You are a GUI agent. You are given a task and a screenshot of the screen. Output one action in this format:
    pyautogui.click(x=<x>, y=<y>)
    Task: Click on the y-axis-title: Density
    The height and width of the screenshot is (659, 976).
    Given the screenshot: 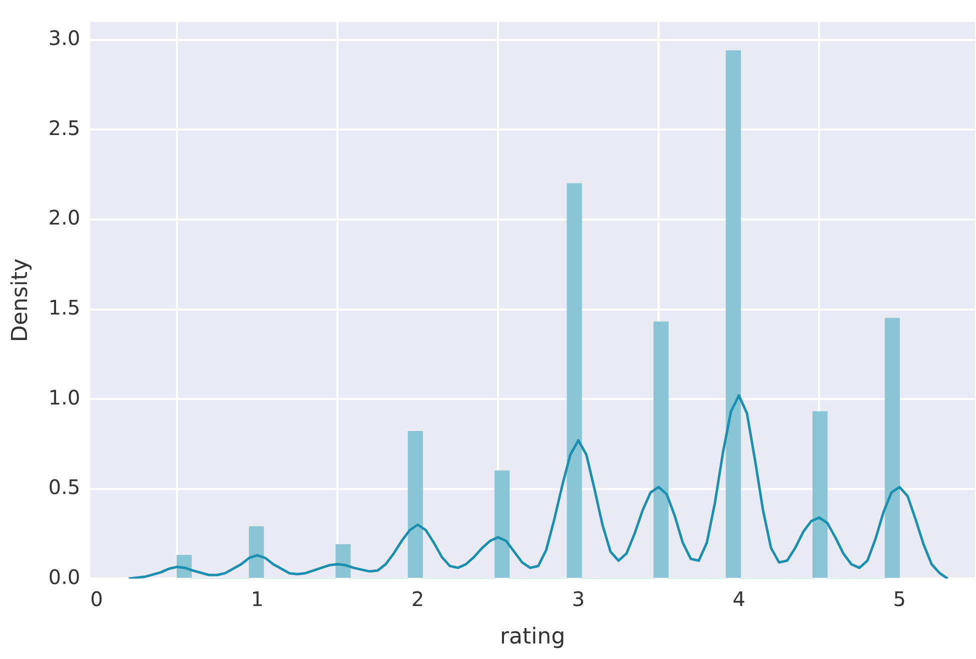 What is the action you would take?
    pyautogui.click(x=20, y=300)
    